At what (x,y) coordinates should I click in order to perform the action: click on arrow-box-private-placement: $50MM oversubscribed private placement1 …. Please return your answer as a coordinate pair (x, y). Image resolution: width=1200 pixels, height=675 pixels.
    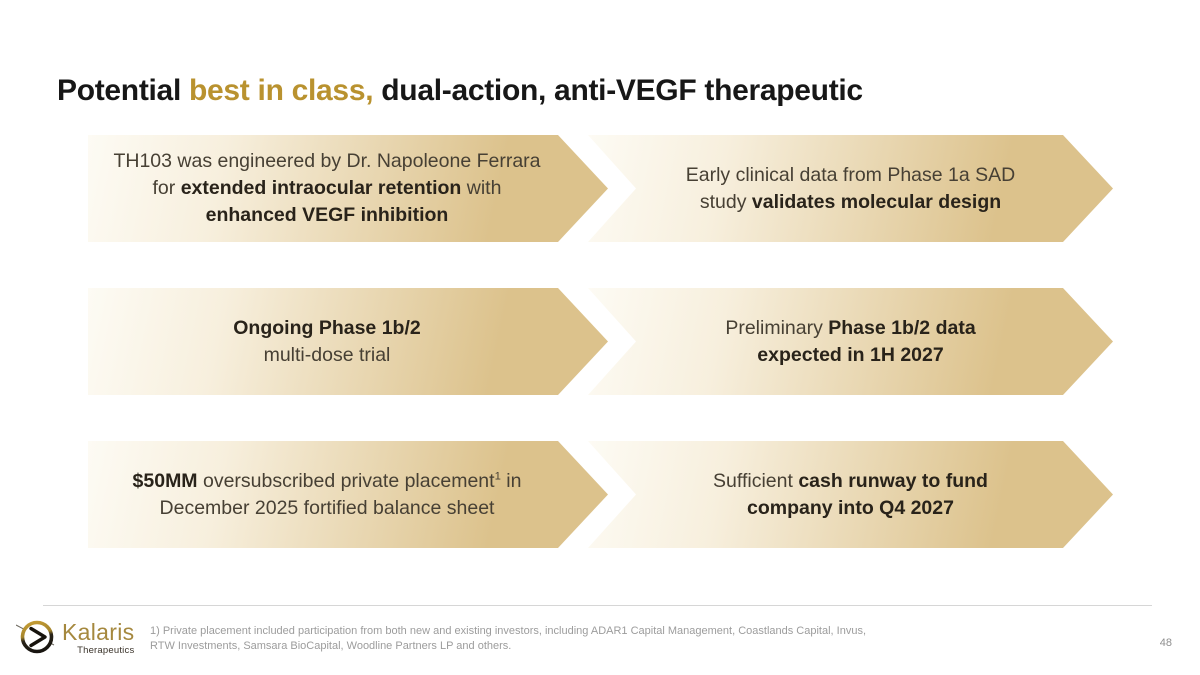
    Looking at the image, I should click on (348, 494).